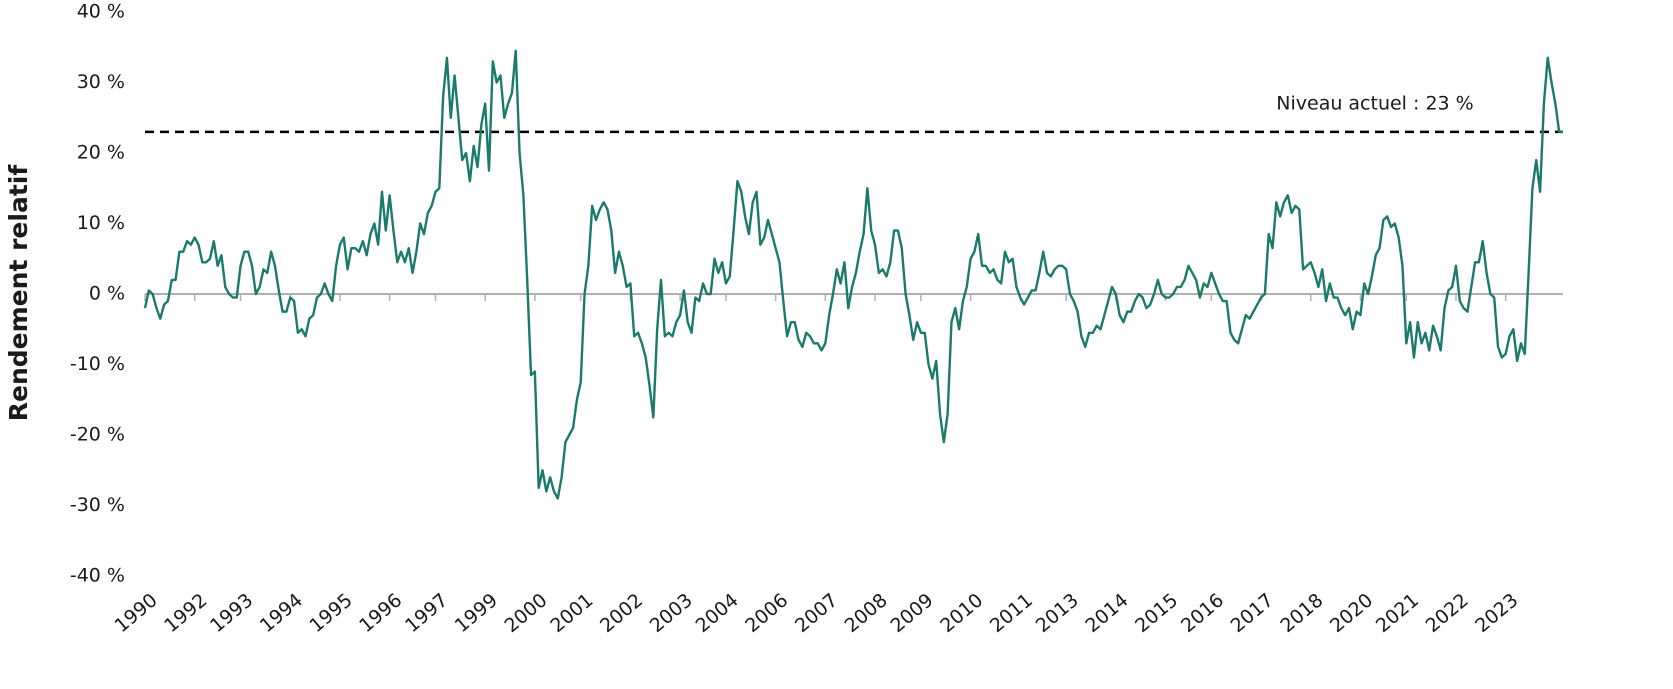 The width and height of the screenshot is (1673, 689). What do you see at coordinates (18, 293) in the screenshot?
I see `y-axis-title: Rendement relatif` at bounding box center [18, 293].